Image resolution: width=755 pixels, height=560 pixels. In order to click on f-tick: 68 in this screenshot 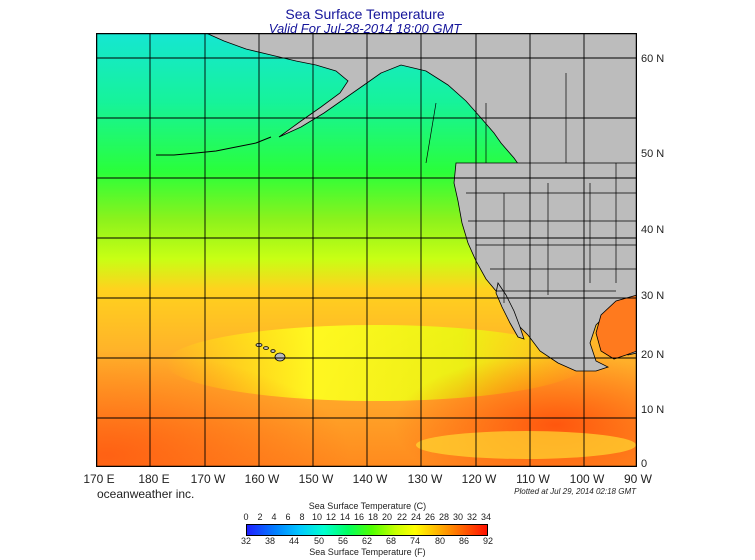, I will do `click(390, 541)`.